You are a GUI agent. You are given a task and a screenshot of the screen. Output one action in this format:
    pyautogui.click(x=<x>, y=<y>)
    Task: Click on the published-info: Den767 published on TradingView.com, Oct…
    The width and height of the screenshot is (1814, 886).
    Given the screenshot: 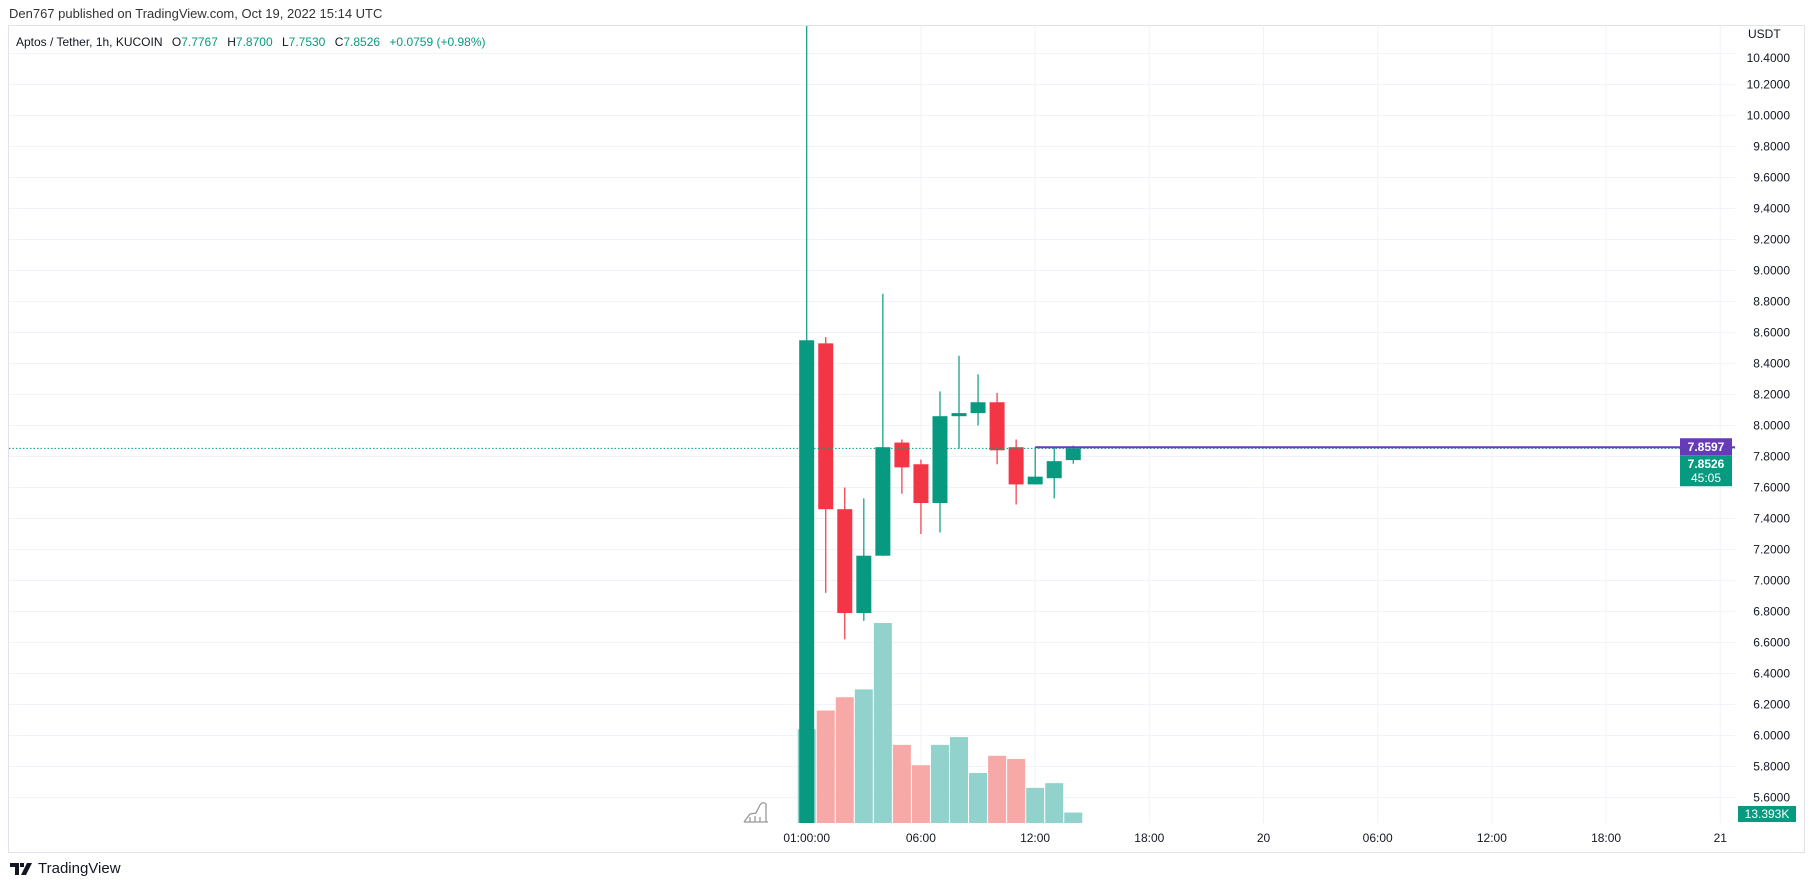 What is the action you would take?
    pyautogui.click(x=196, y=13)
    